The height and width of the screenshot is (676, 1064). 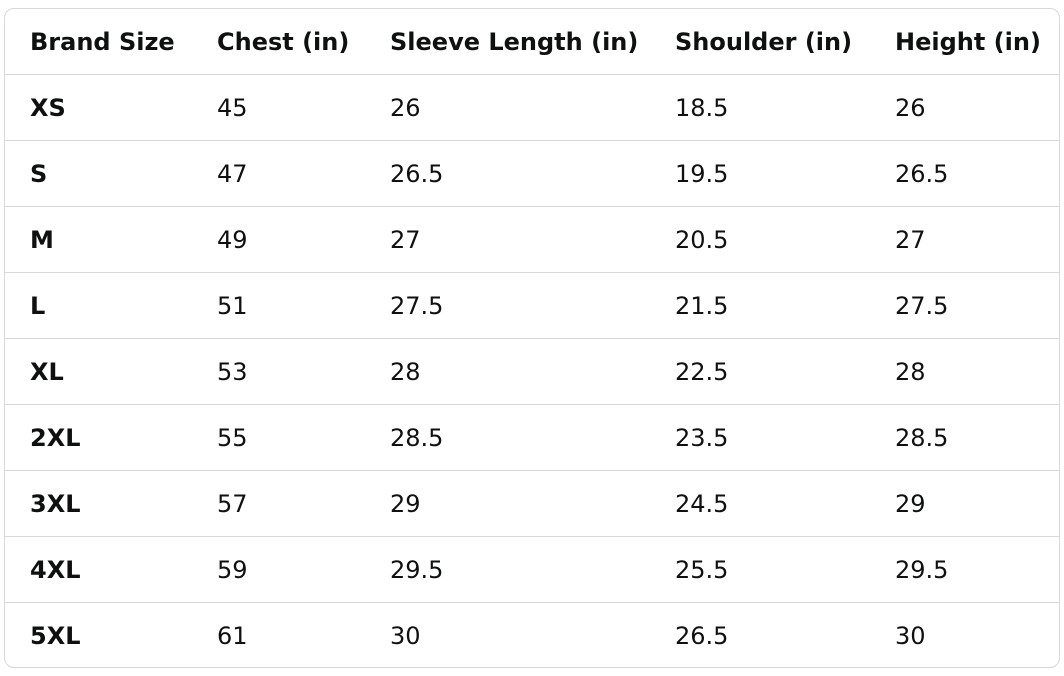 I want to click on size-cell: 3XL, so click(x=98, y=503).